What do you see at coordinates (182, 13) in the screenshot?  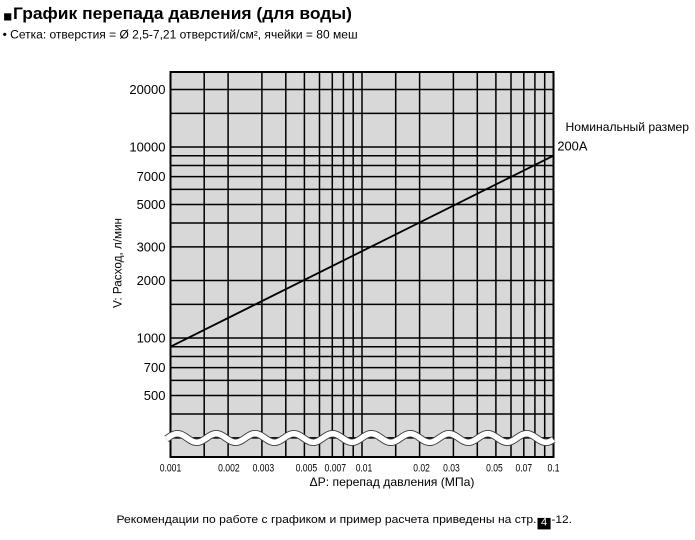 I see `svg-text:График перепада давления (для: График перепада давления (для воды)` at bounding box center [182, 13].